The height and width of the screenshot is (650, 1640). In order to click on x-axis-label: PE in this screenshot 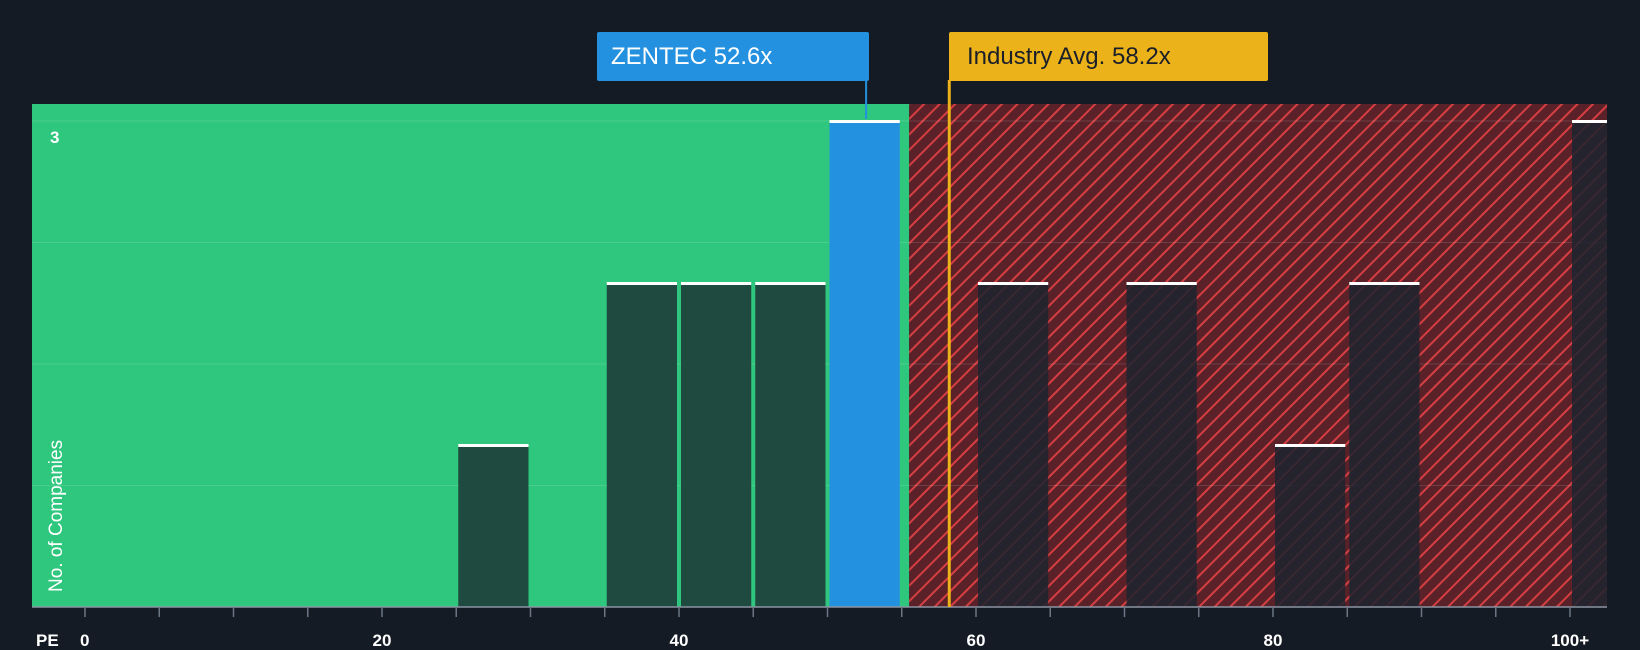, I will do `click(47, 640)`.